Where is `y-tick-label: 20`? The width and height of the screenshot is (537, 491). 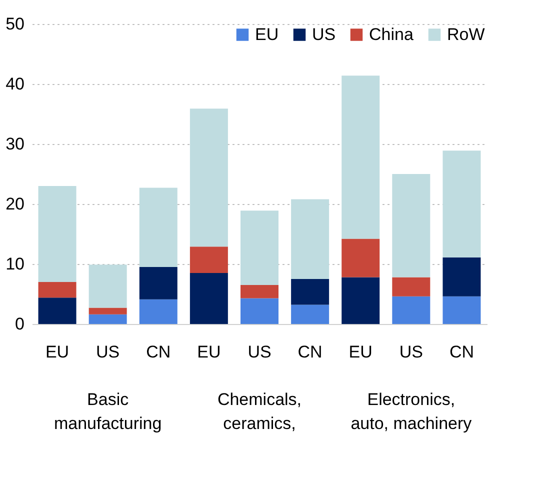 y-tick-label: 20 is located at coordinates (15, 204).